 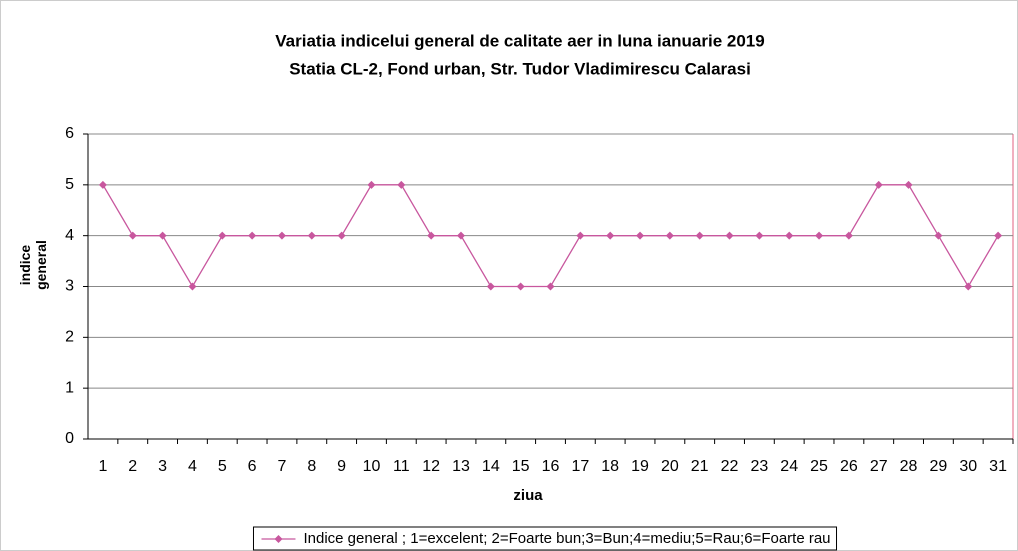 What do you see at coordinates (528, 495) in the screenshot?
I see `x-axis-label: ziua` at bounding box center [528, 495].